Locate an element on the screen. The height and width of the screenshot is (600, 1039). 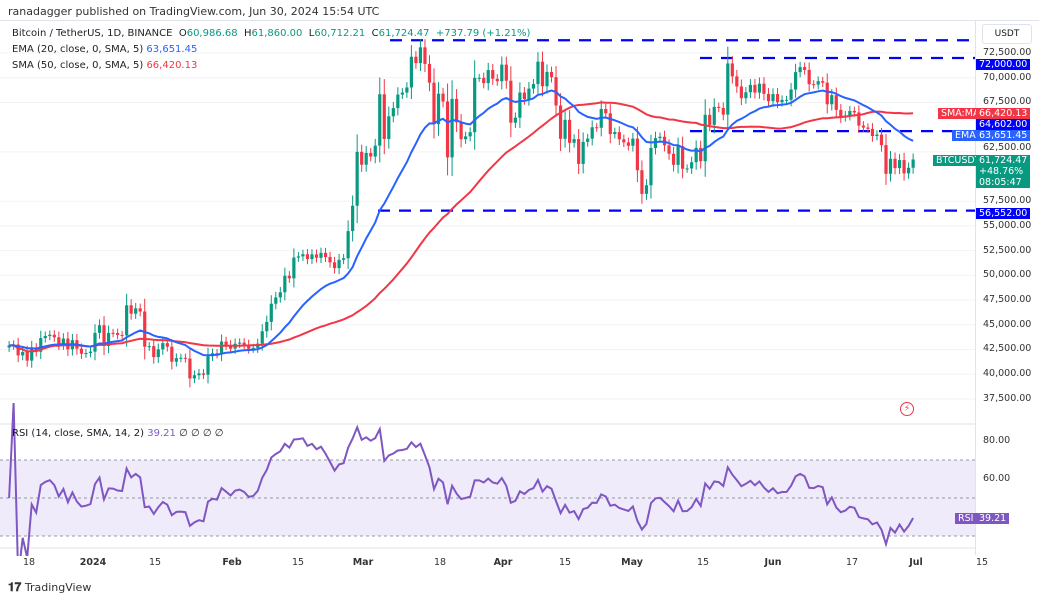
lightning-icon: ⚡ is located at coordinates (907, 409).